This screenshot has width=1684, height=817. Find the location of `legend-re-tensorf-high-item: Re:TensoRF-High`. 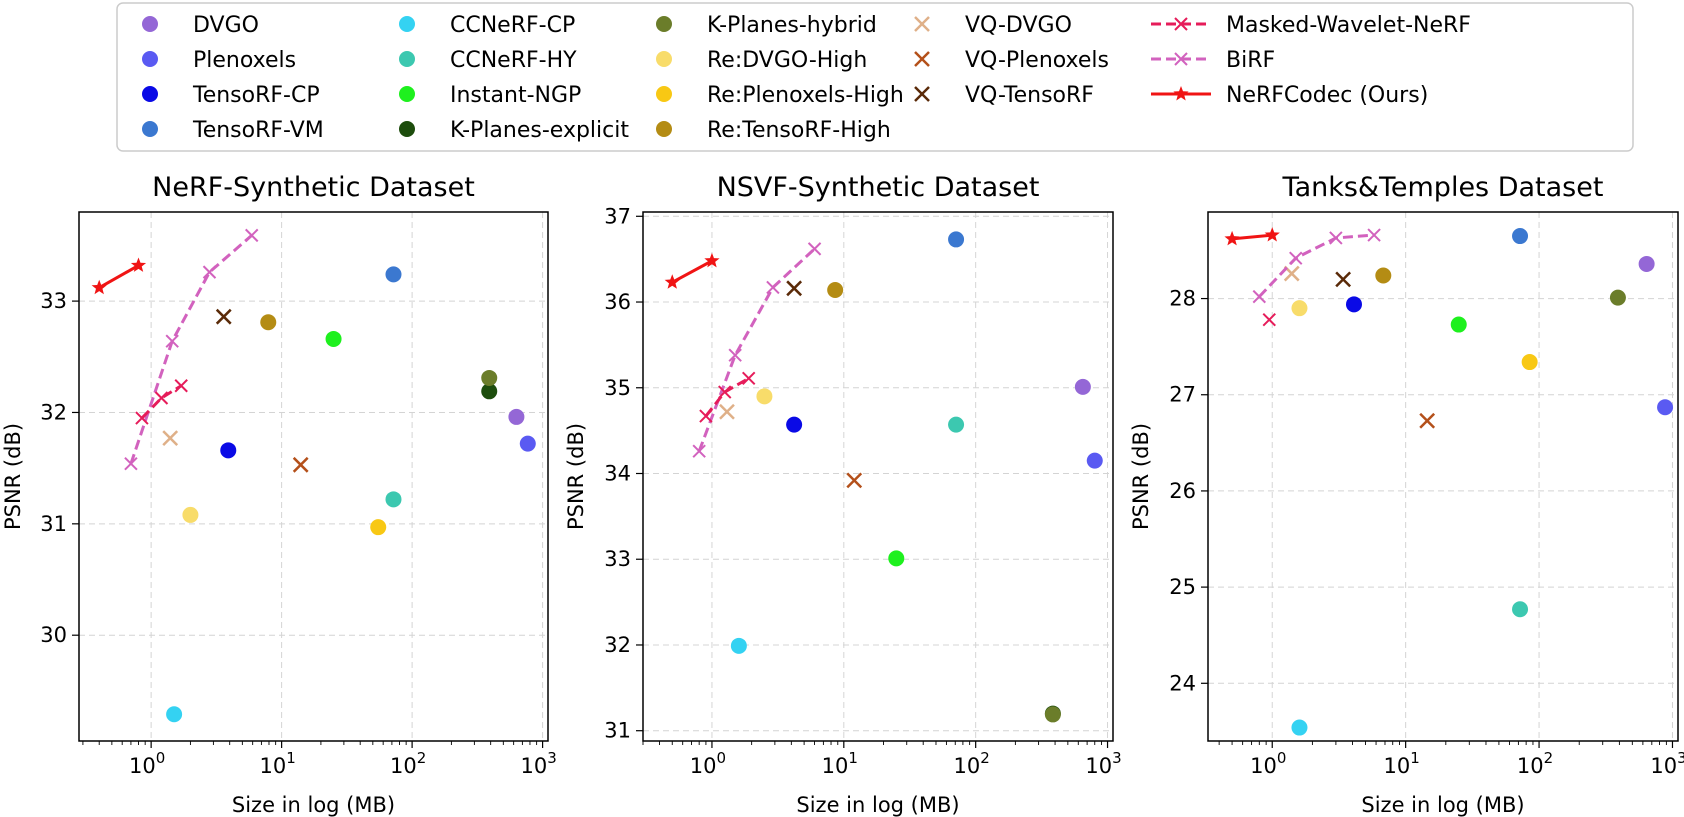

legend-re-tensorf-high-item: Re:TensoRF-High is located at coordinates (773, 130).